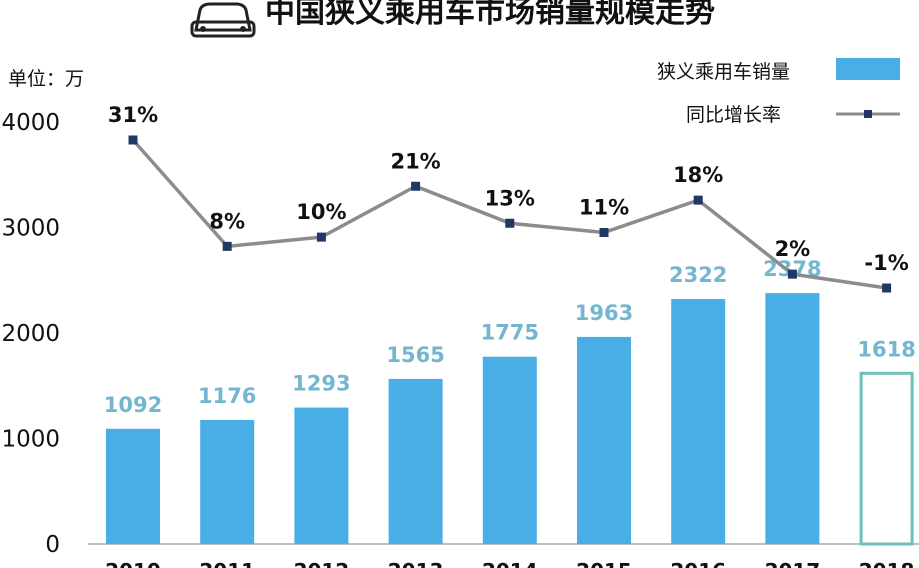  Describe the element at coordinates (30, 229) in the screenshot. I see `y-tick-label: 3000` at that location.